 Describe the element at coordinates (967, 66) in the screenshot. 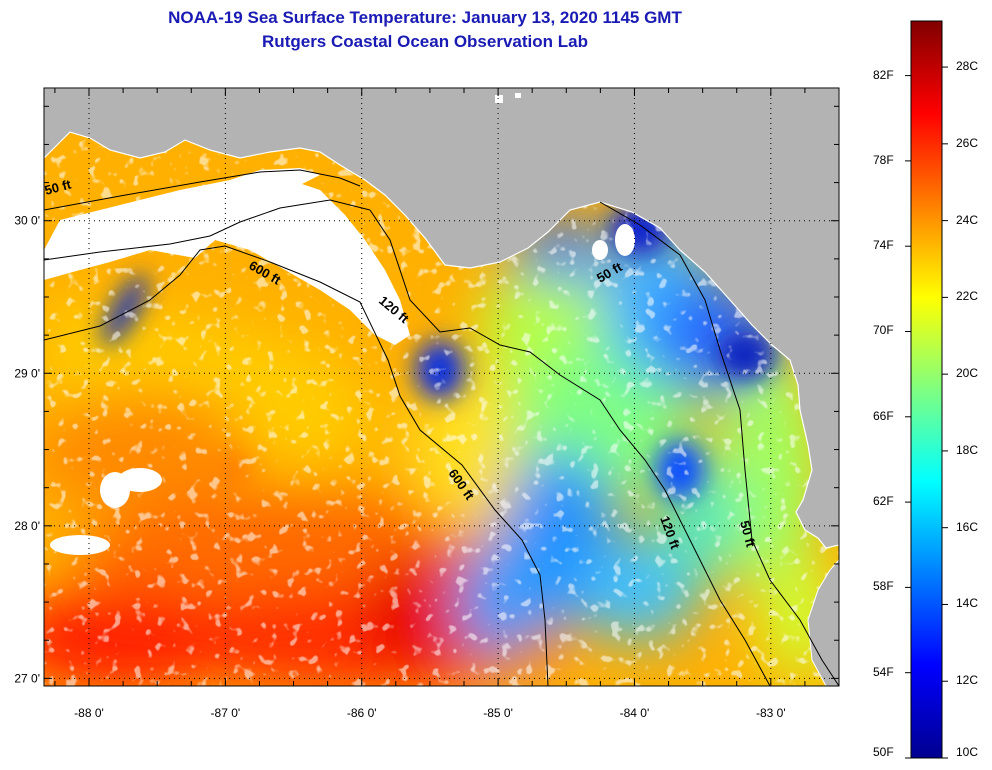

I see `colorbar-celsius-label: 28C` at that location.